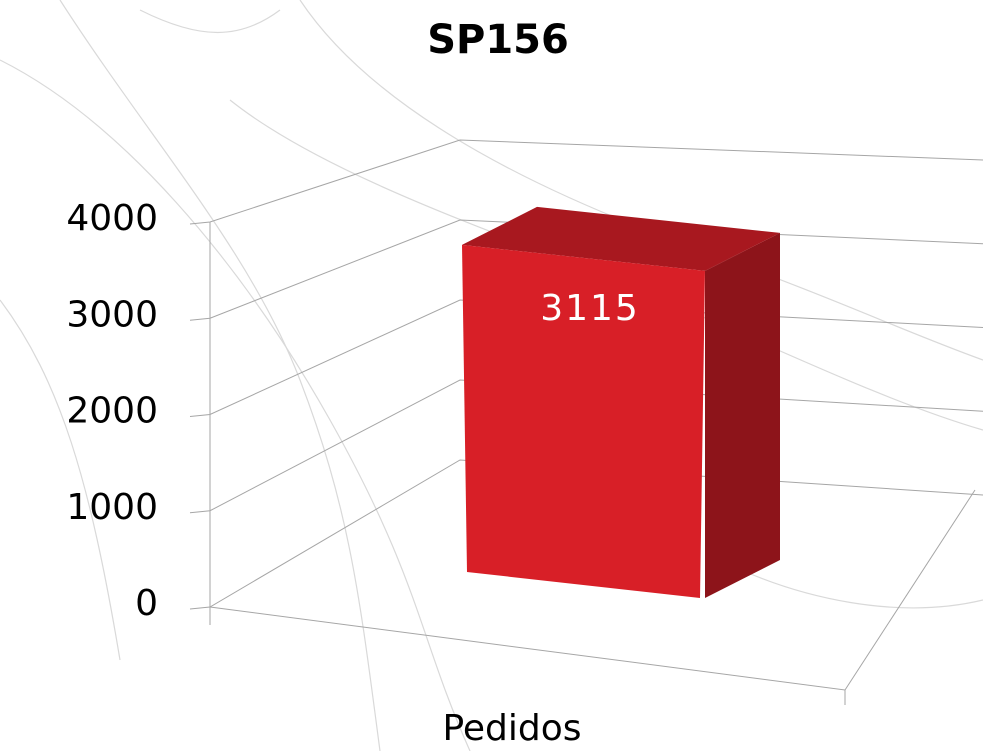 Image resolution: width=983 pixels, height=751 pixels. What do you see at coordinates (498, 40) in the screenshot?
I see `chart-title: SP156` at bounding box center [498, 40].